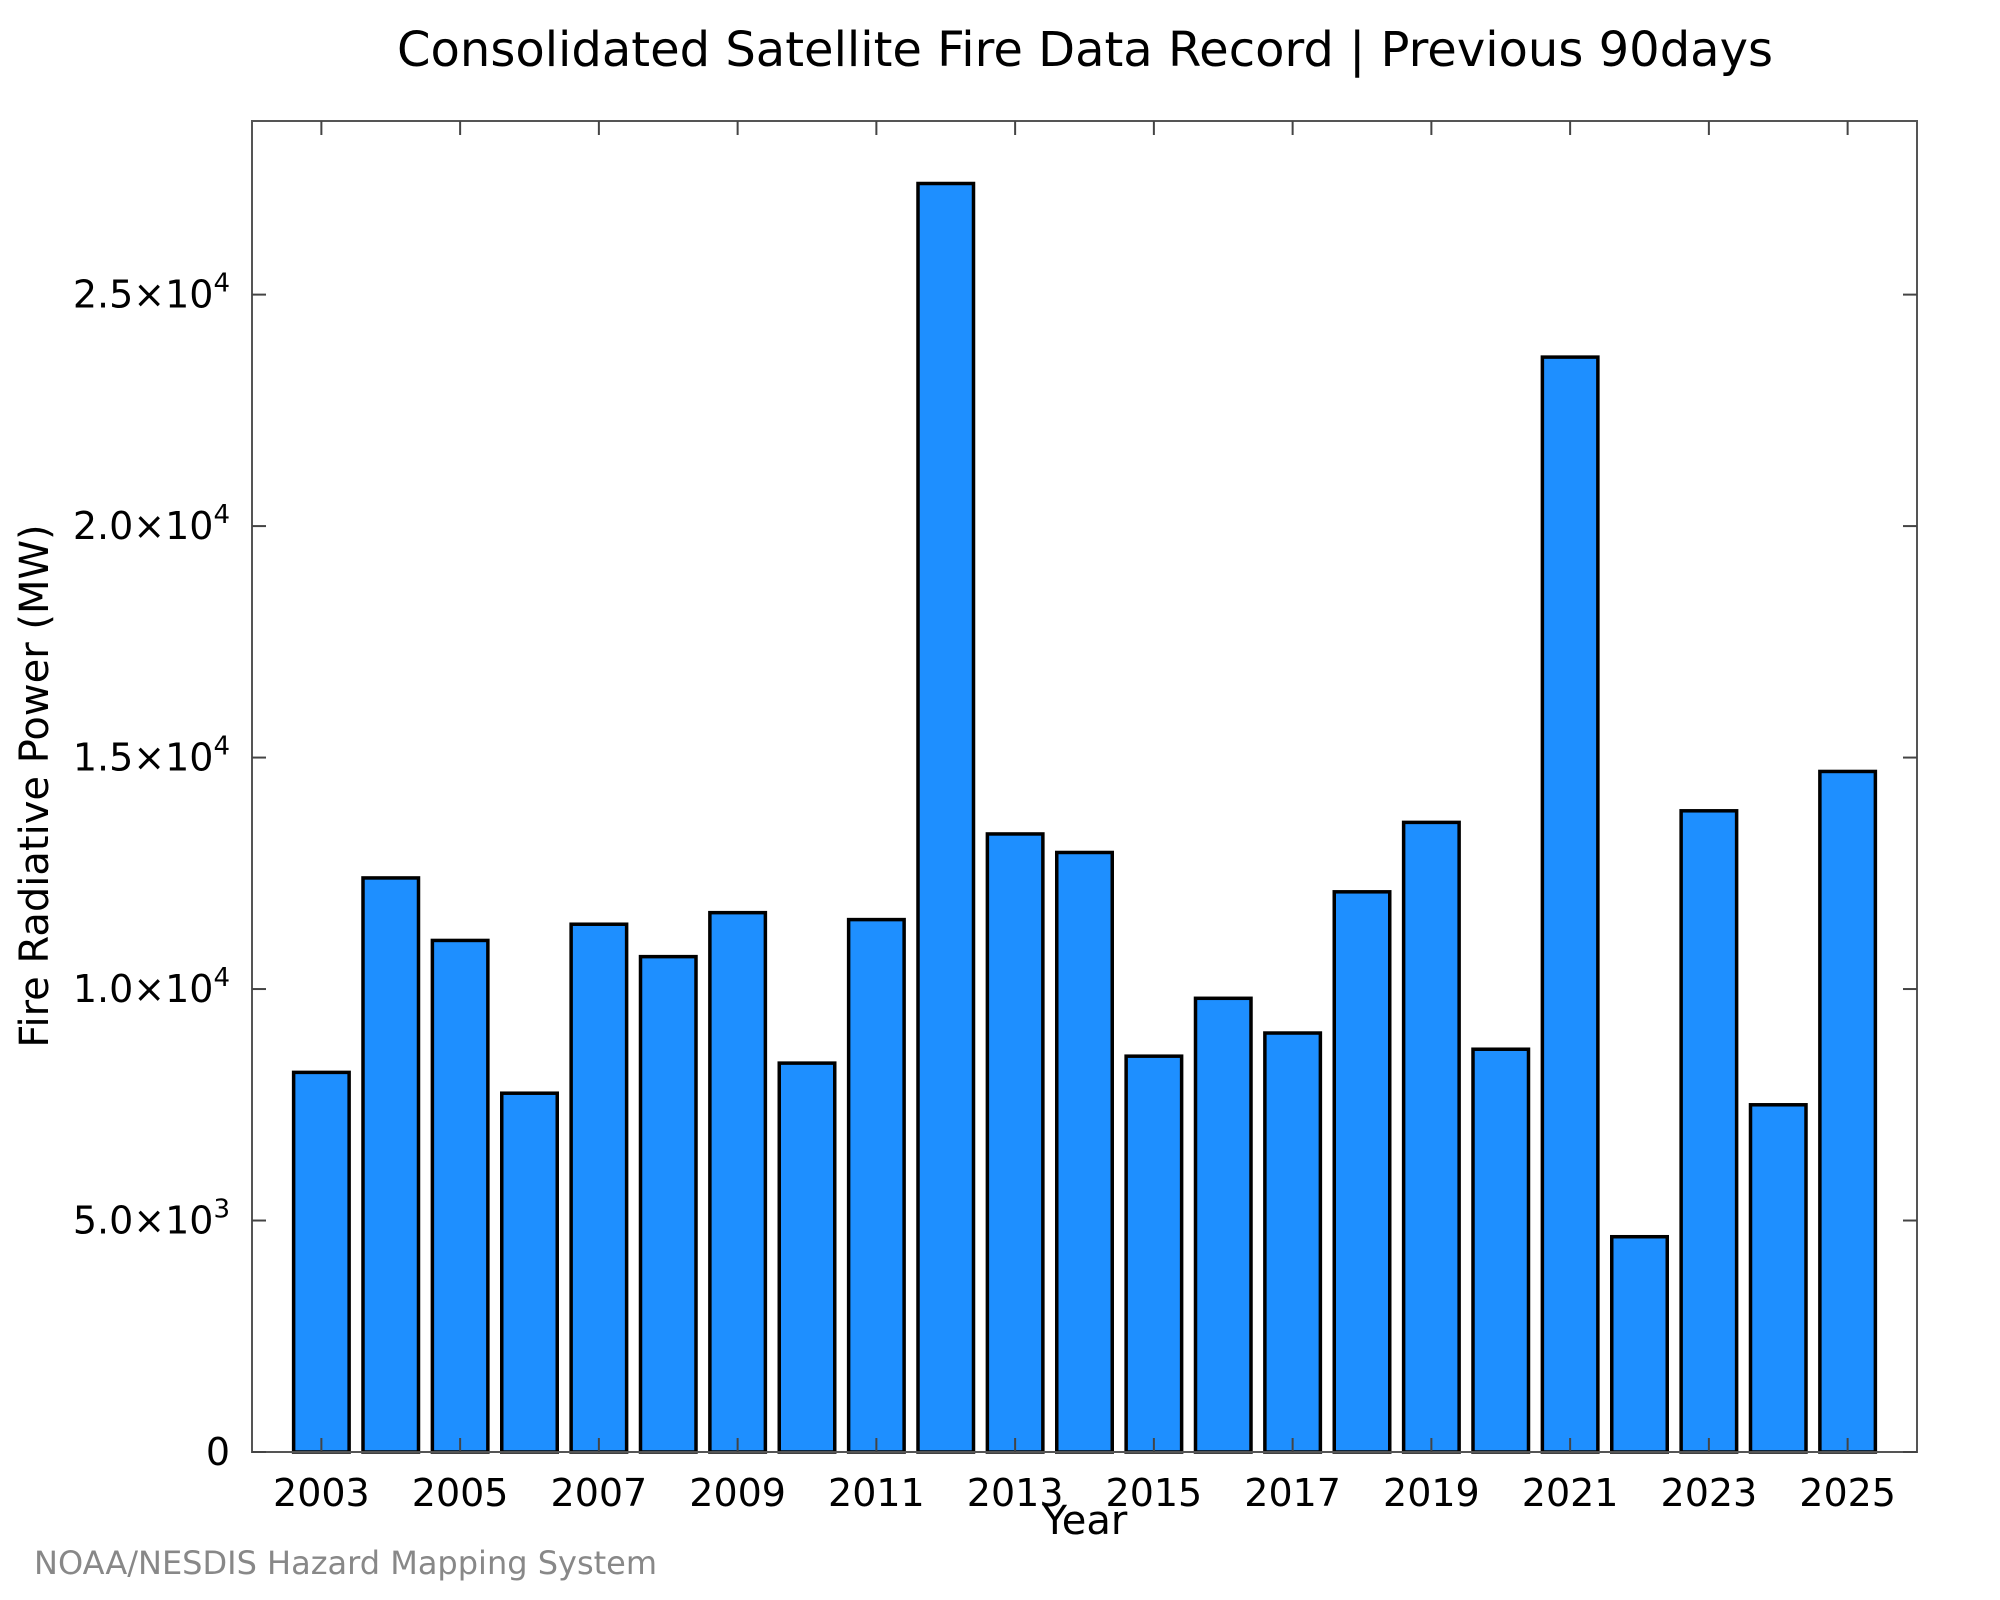 This screenshot has width=2000, height=1600. Describe the element at coordinates (1431, 1137) in the screenshot. I see `bar-2019` at that location.